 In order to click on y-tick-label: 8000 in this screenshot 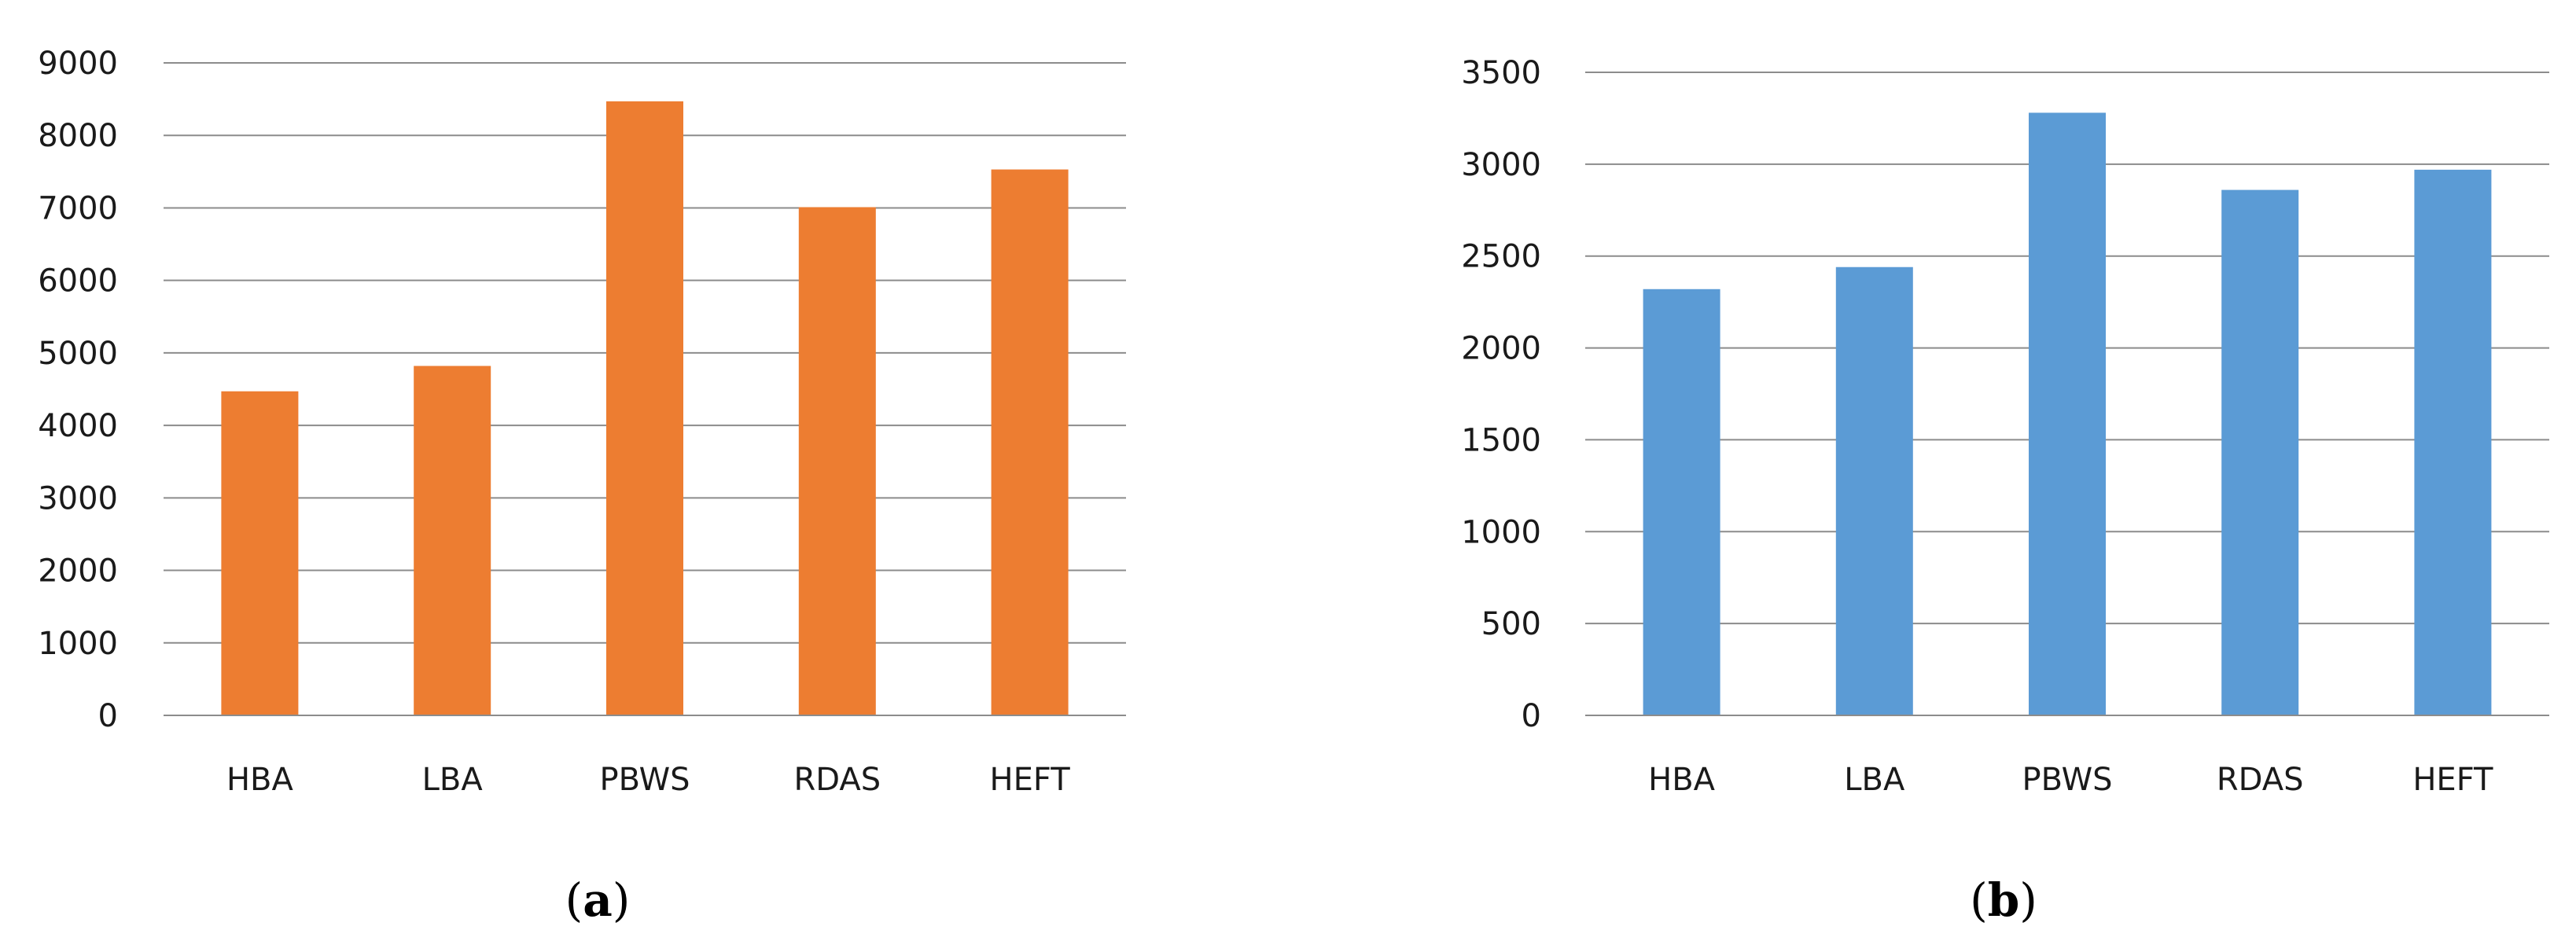, I will do `click(78, 136)`.